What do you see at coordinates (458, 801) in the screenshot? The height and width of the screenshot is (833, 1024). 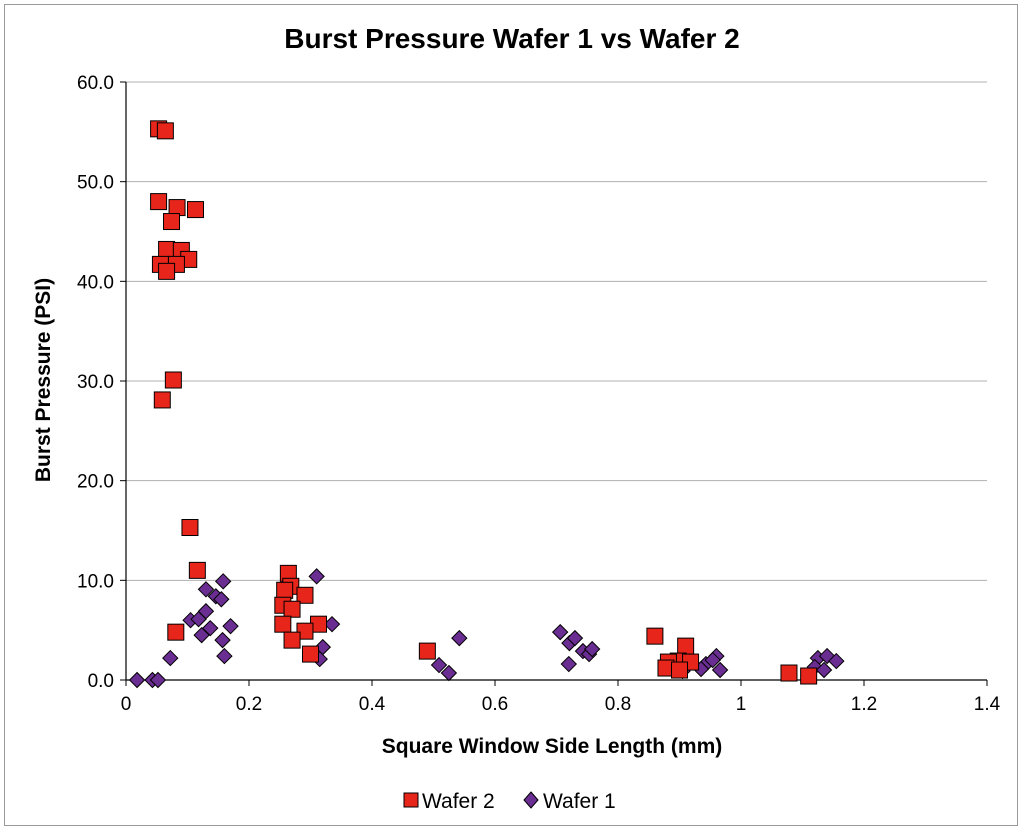 I see `legend-label-wafer-2: Wafer 2` at bounding box center [458, 801].